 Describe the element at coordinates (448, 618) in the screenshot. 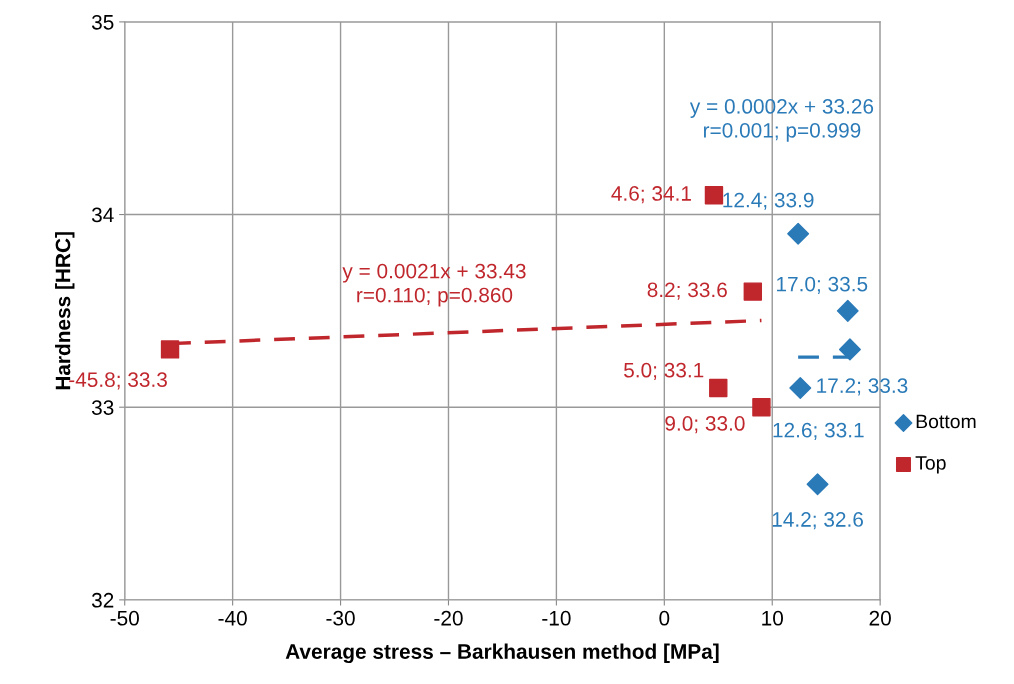

I see `x-tick-label: -20` at that location.